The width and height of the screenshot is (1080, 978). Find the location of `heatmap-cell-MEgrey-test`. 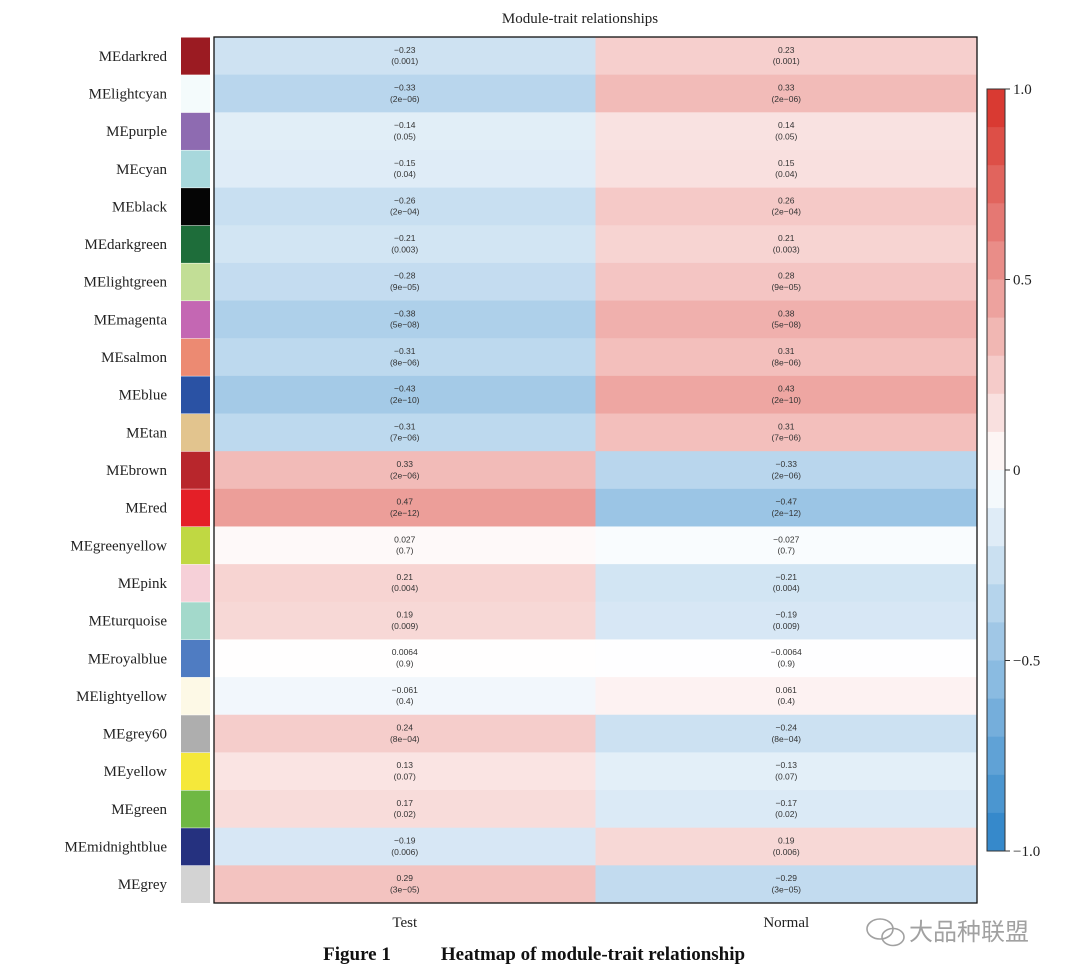

heatmap-cell-MEgrey-test is located at coordinates (405, 884).